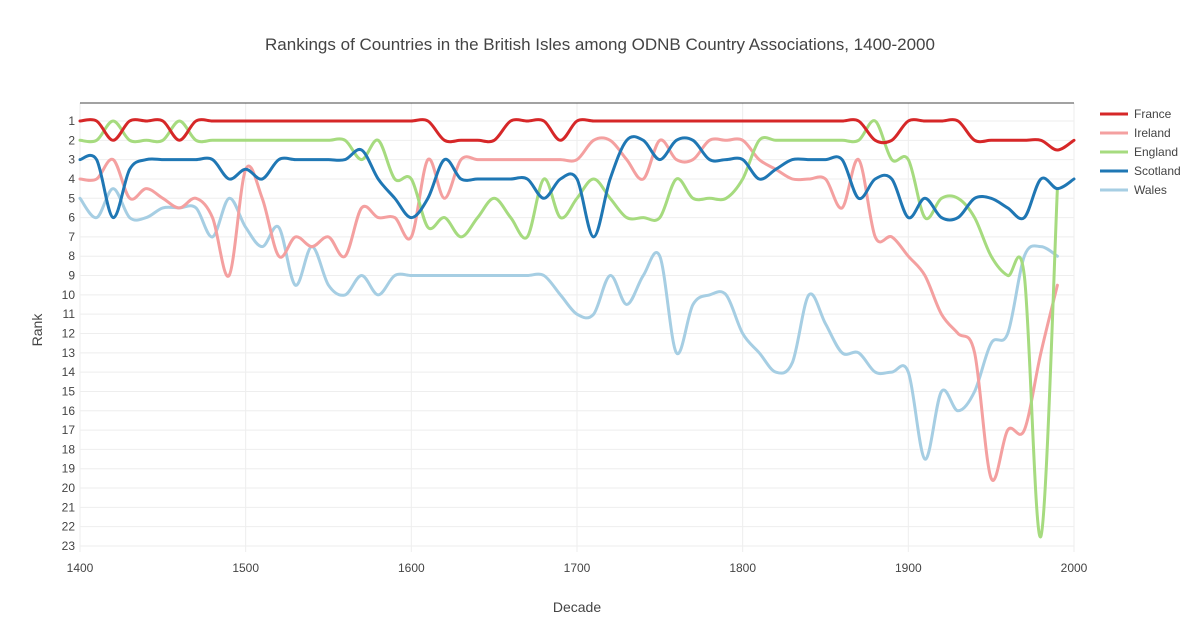  What do you see at coordinates (1074, 568) in the screenshot?
I see `x-tick-label: 2000` at bounding box center [1074, 568].